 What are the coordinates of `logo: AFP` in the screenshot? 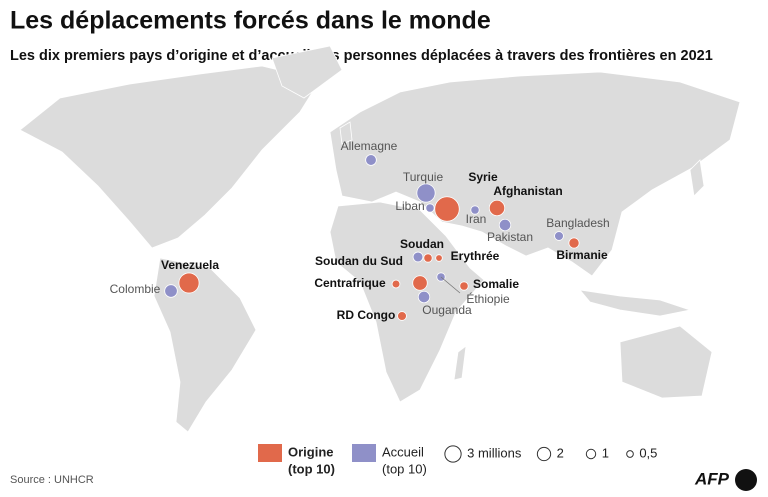 It's located at (712, 478).